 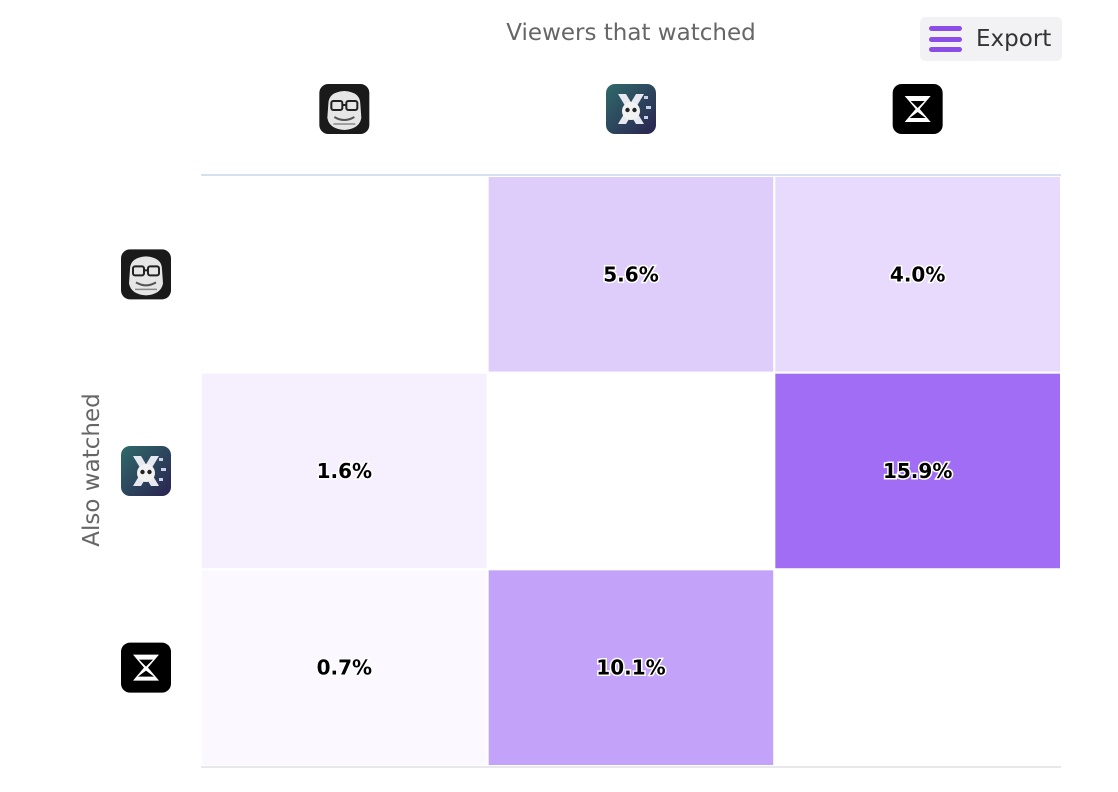 I want to click on cell-value-label: 5.6%, so click(x=630, y=274).